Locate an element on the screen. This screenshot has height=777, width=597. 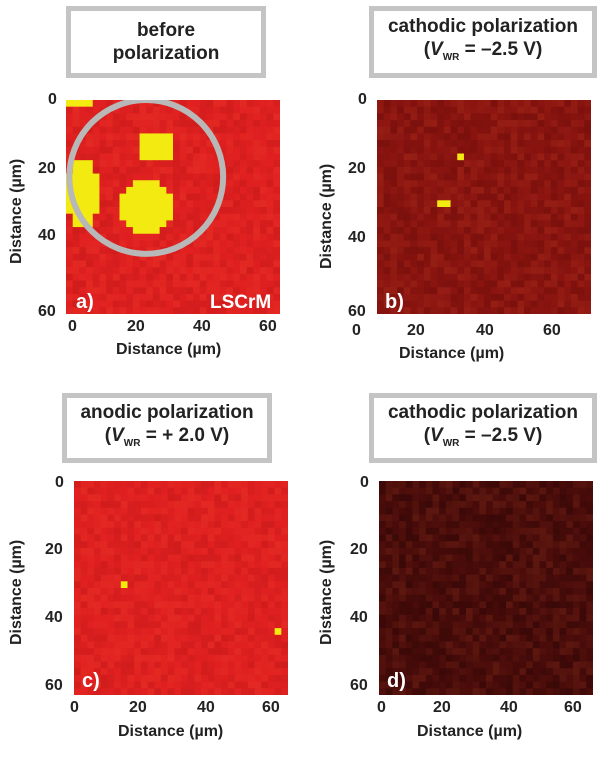
heatmap-cells is located at coordinates (181, 588).